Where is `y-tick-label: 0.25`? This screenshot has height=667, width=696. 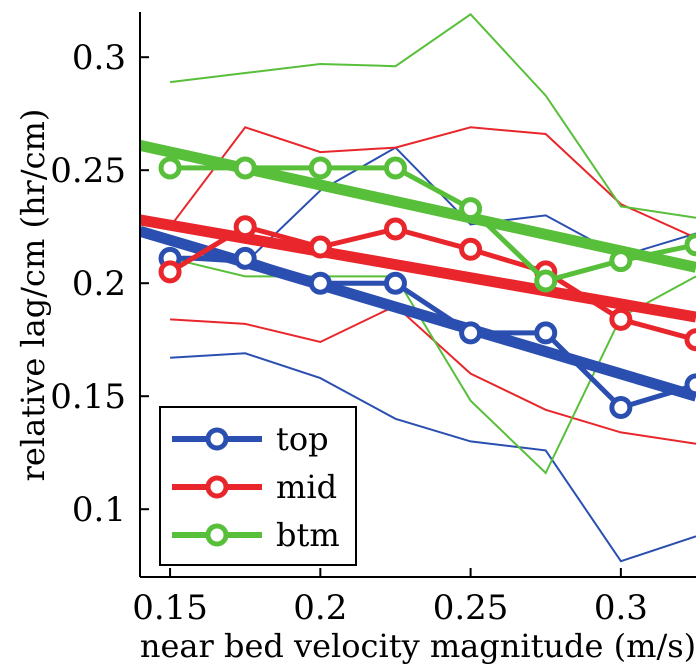
y-tick-label: 0.25 is located at coordinates (88, 171).